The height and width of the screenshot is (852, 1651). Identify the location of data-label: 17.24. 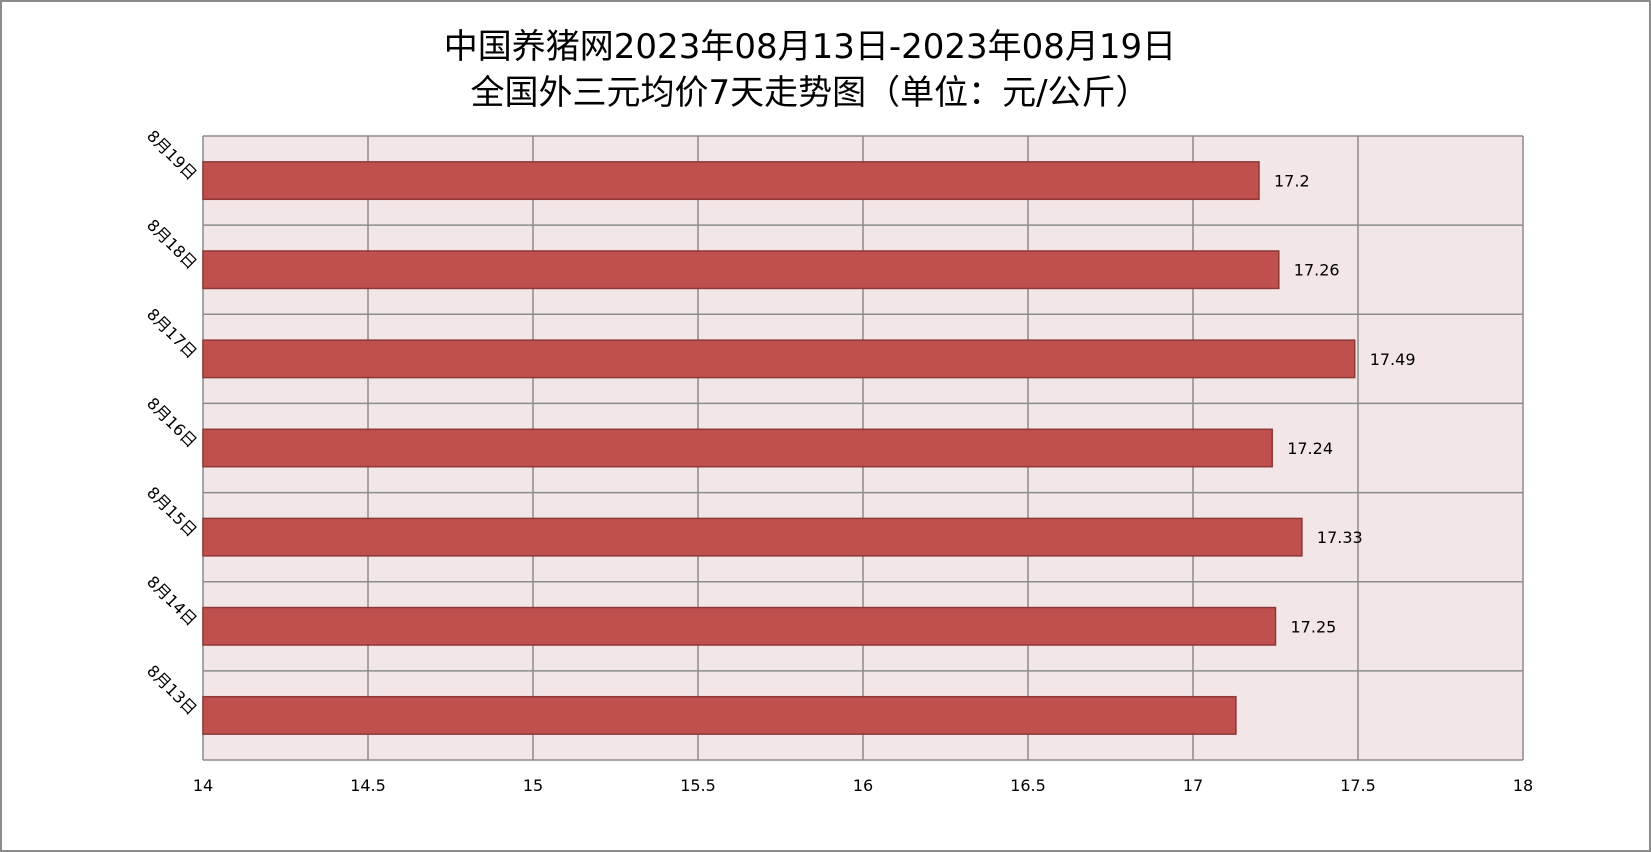
(1310, 448).